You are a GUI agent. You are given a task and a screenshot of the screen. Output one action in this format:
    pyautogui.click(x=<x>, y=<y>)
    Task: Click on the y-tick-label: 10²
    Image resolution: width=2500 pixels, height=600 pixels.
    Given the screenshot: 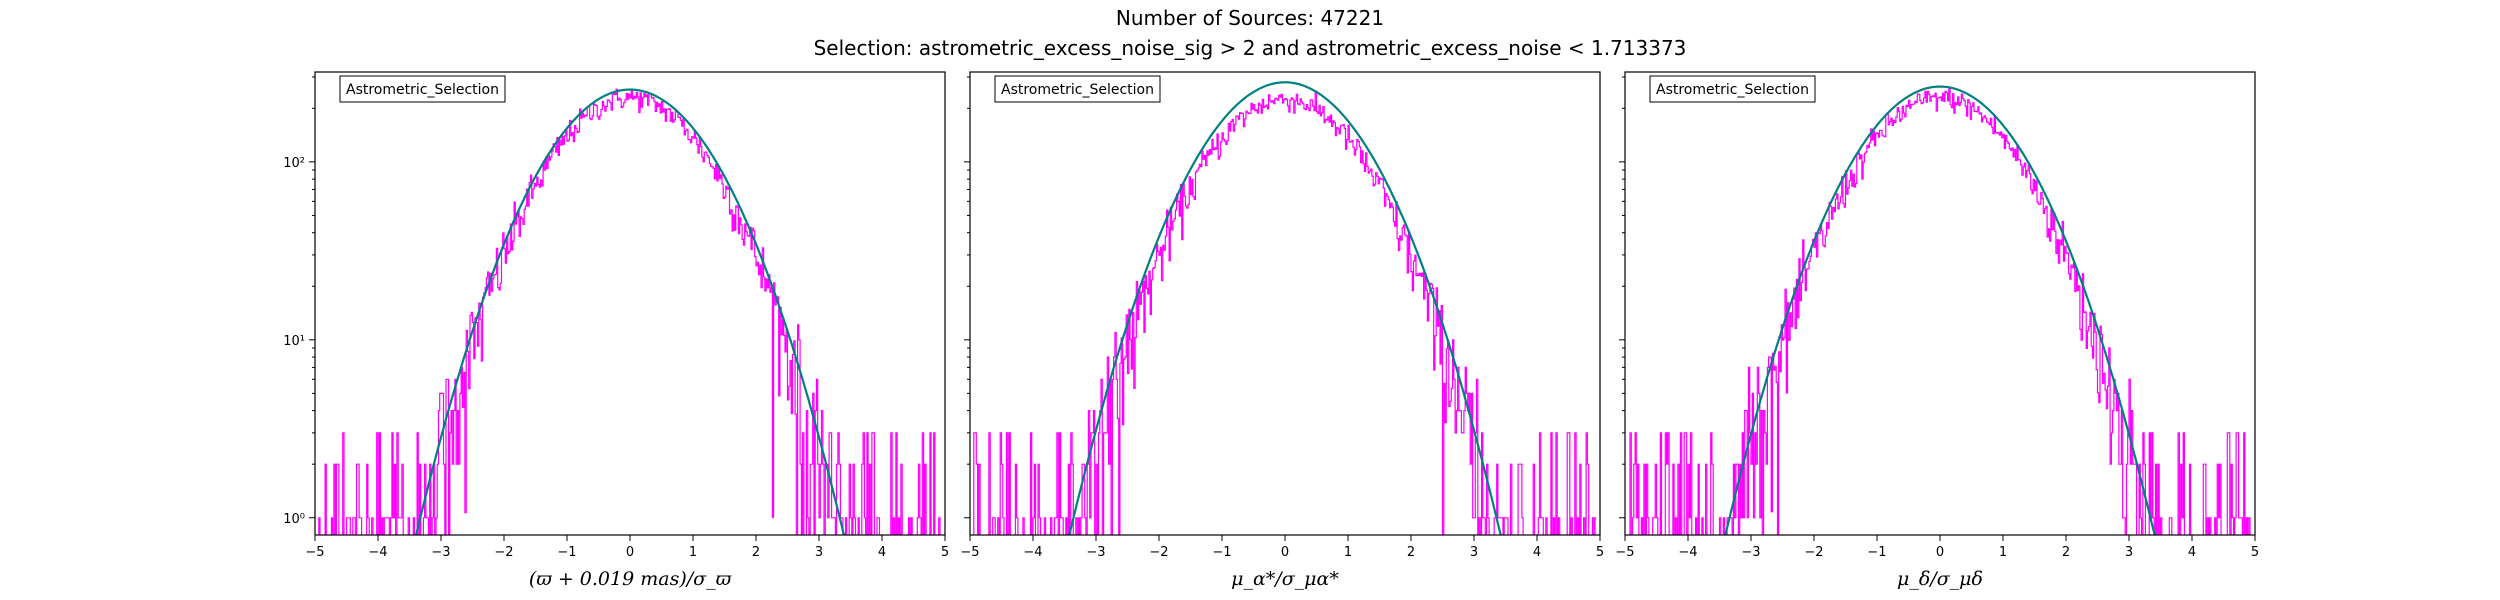 What is the action you would take?
    pyautogui.click(x=294, y=163)
    